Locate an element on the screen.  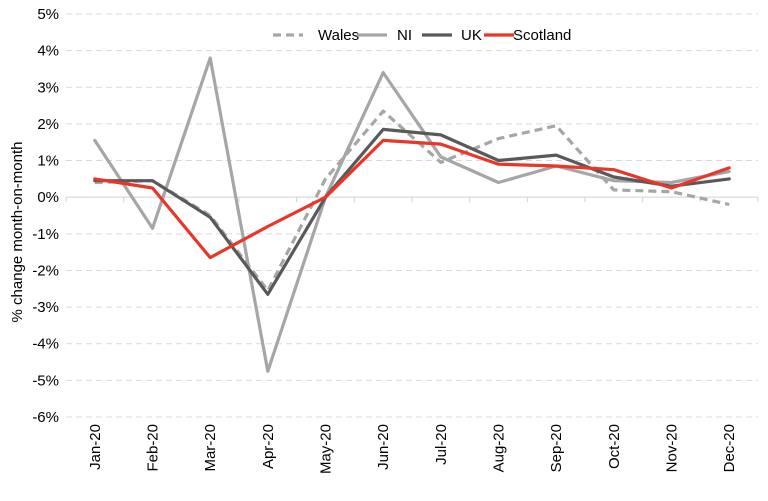
legend-label-uk: UK is located at coordinates (471, 35).